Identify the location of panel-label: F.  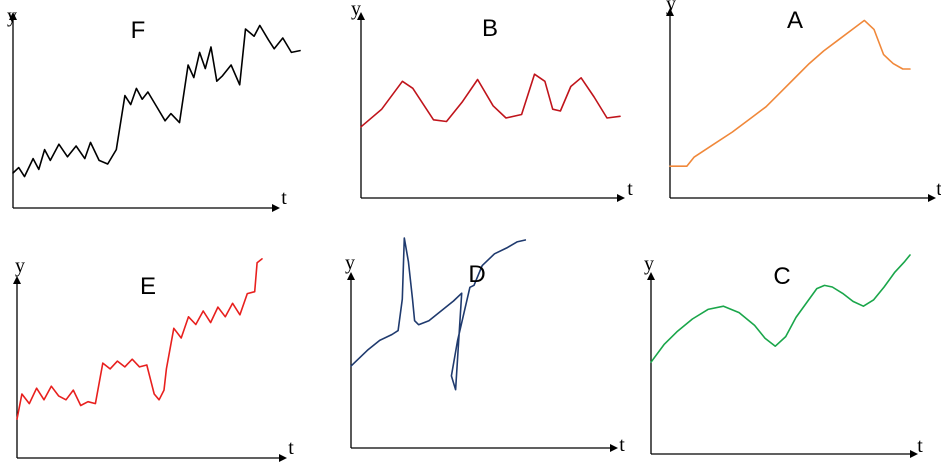
(138, 30).